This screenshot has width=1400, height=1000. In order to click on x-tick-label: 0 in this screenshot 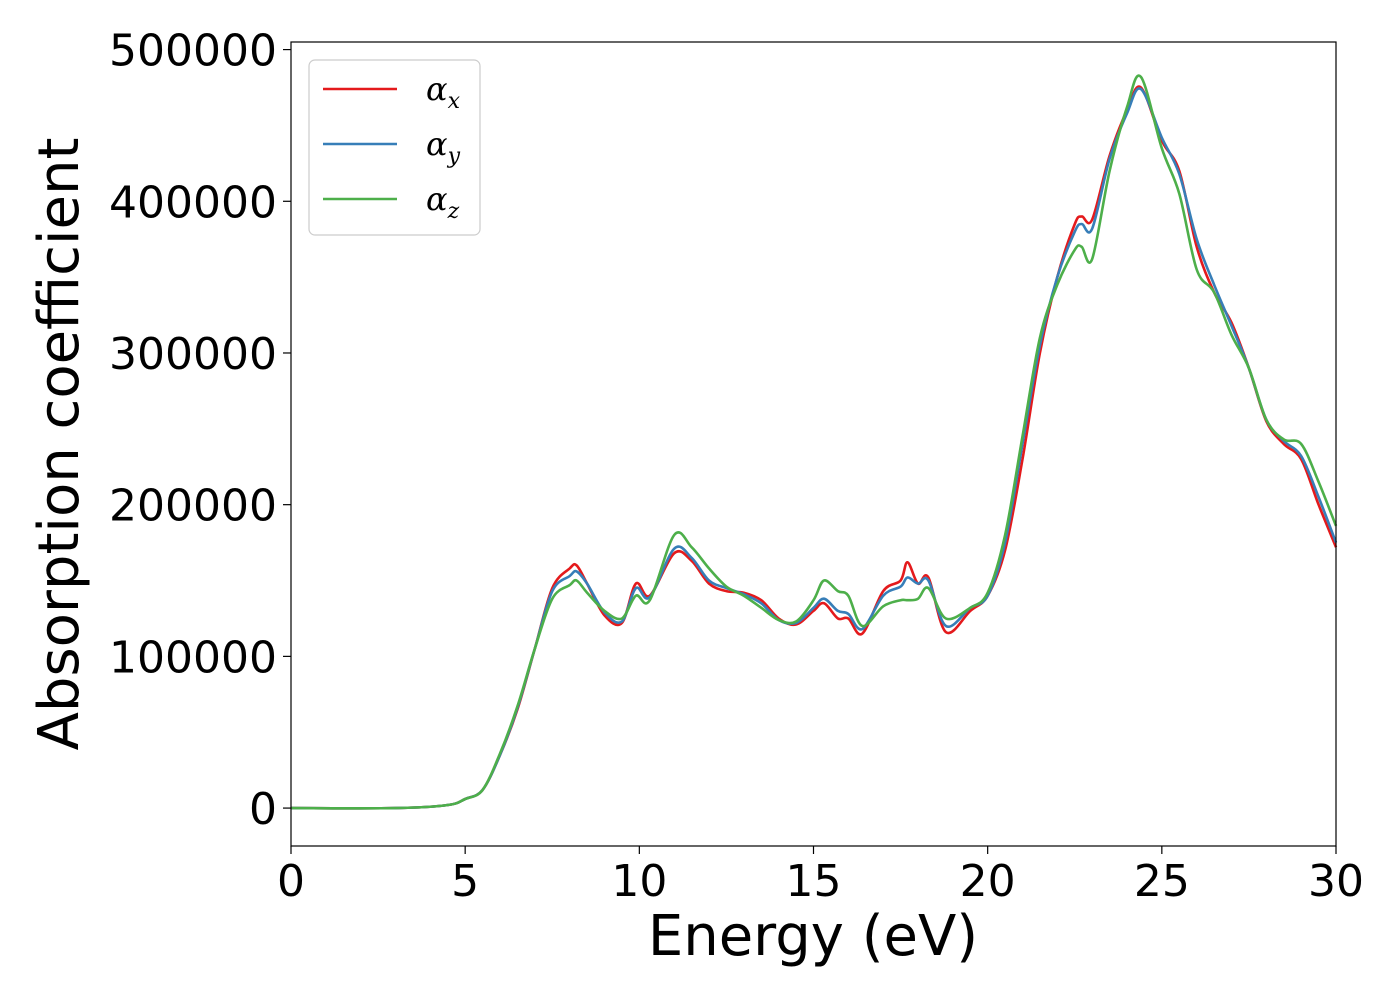, I will do `click(291, 881)`.